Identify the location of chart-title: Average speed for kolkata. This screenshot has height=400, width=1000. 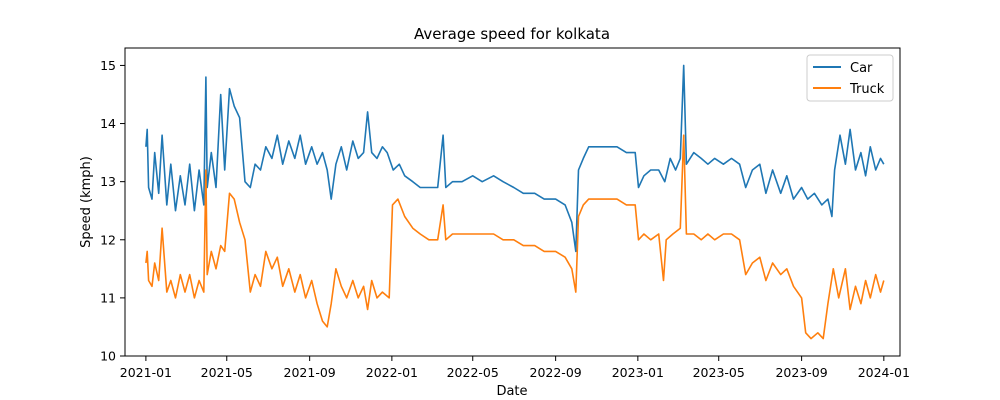
(512, 34).